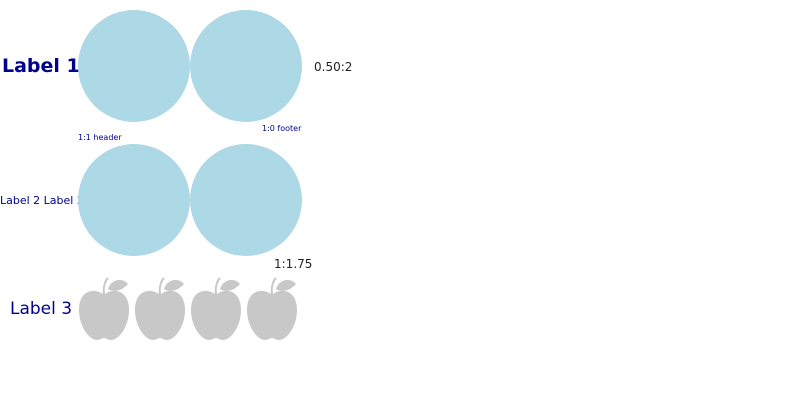 The width and height of the screenshot is (800, 400). Describe the element at coordinates (41, 309) in the screenshot. I see `row-label-3: Label 3` at that location.